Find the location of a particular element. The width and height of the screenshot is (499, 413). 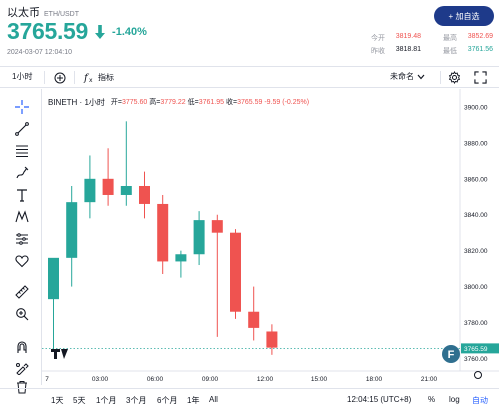

ruler-tool is located at coordinates (22, 292).